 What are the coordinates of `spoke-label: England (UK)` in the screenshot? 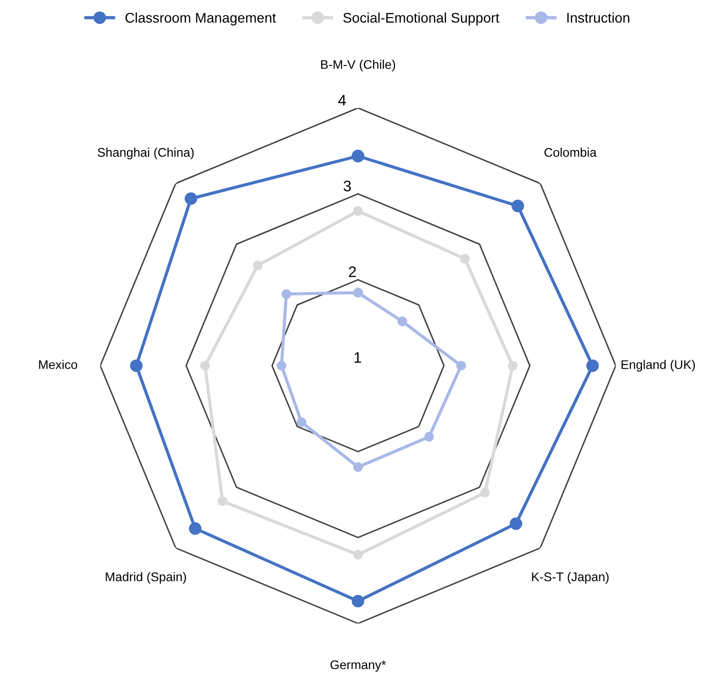 It's located at (658, 366).